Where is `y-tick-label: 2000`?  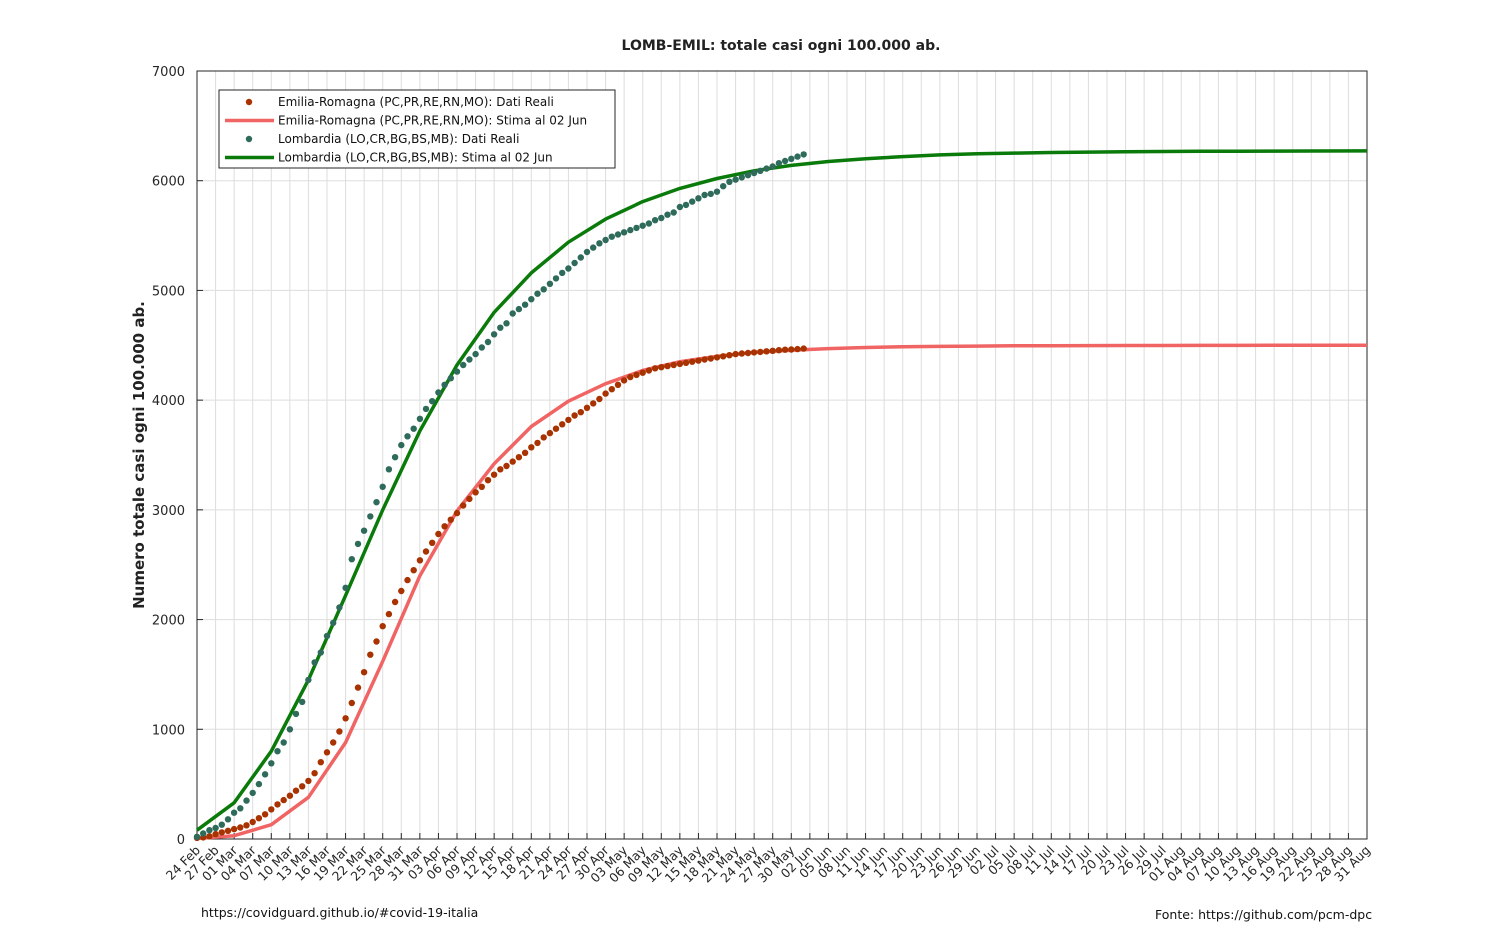
y-tick-label: 2000 is located at coordinates (168, 621).